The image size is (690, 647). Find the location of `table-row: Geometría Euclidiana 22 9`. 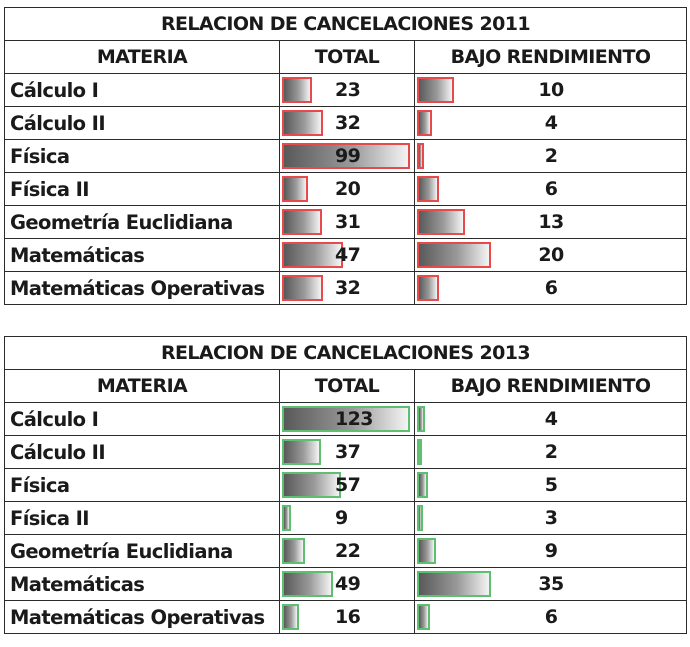

table-row: Geometría Euclidiana 22 9 is located at coordinates (345, 551).